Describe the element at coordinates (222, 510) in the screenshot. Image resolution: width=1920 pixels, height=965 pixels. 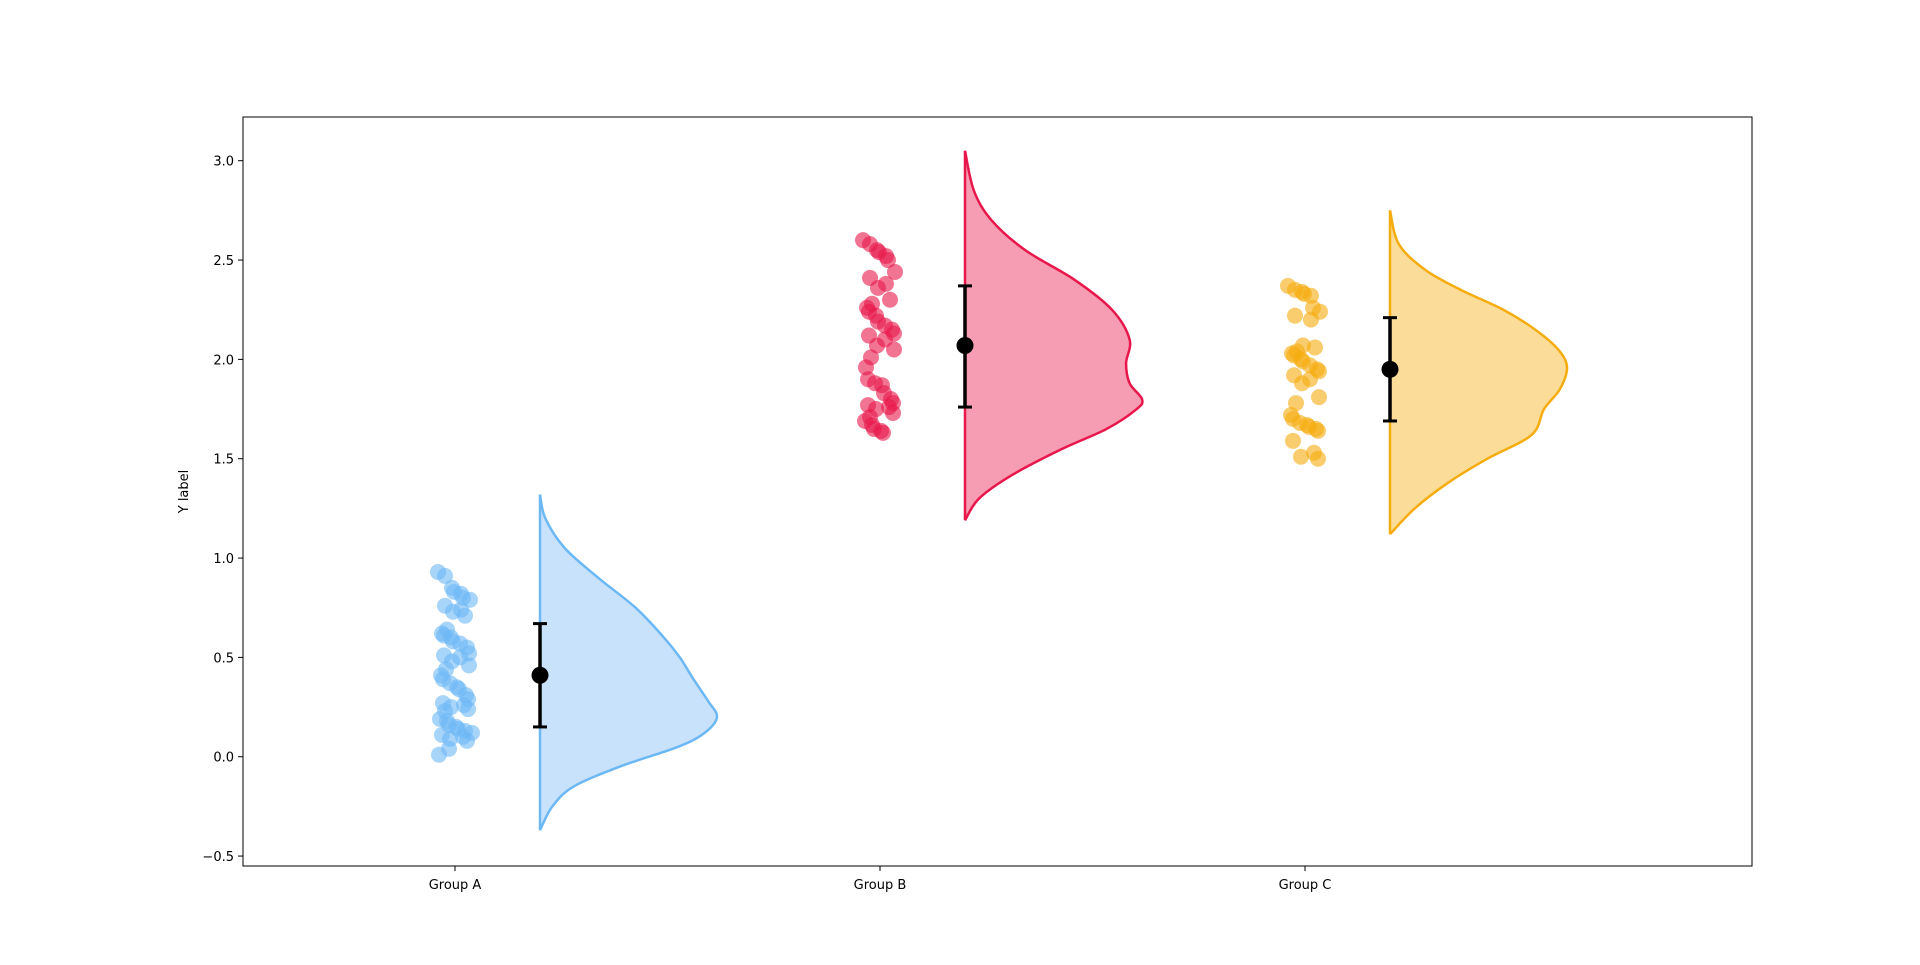
I see `y-axis: −0.5 0.0 0.5 1.0 1.5 2.0 2.5 3.0` at that location.